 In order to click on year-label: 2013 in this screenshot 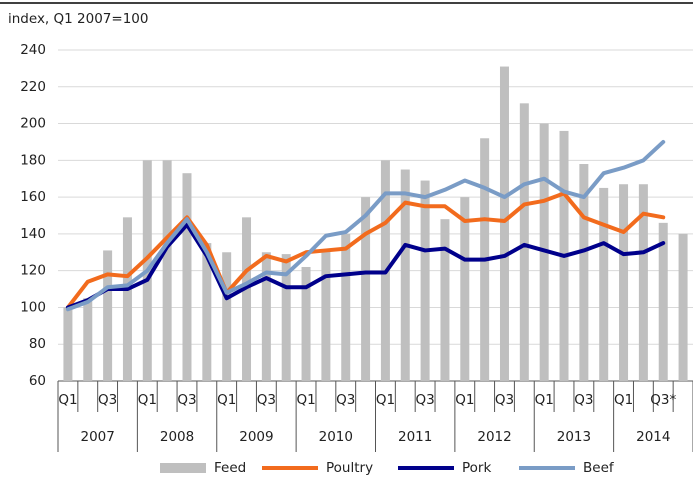, I will do `click(574, 437)`.